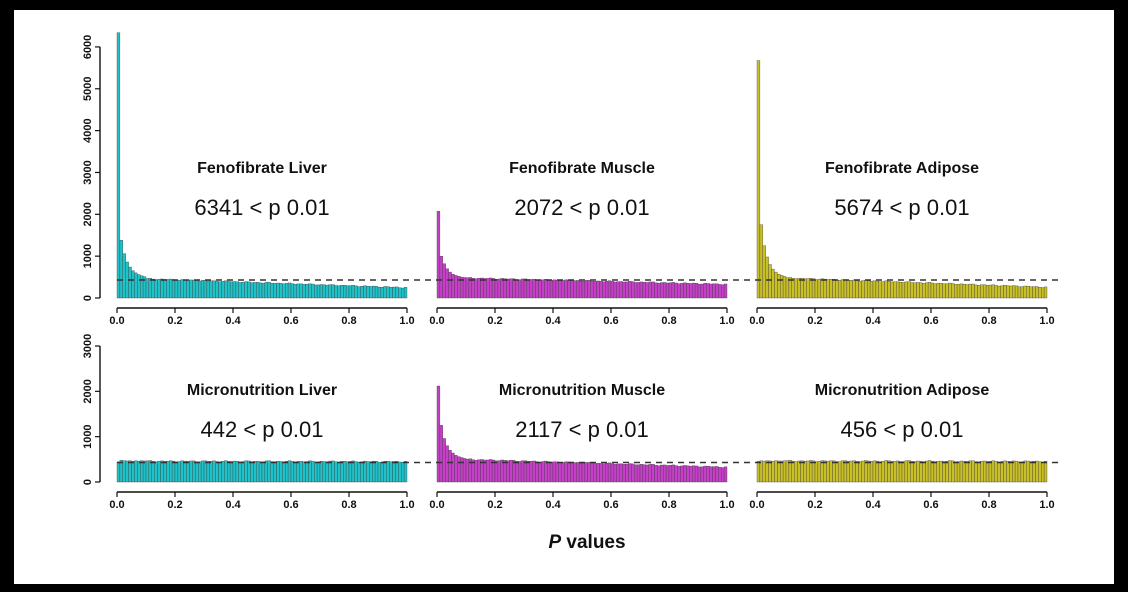  I want to click on panel-title: Fenofibrate Adipose, so click(902, 168).